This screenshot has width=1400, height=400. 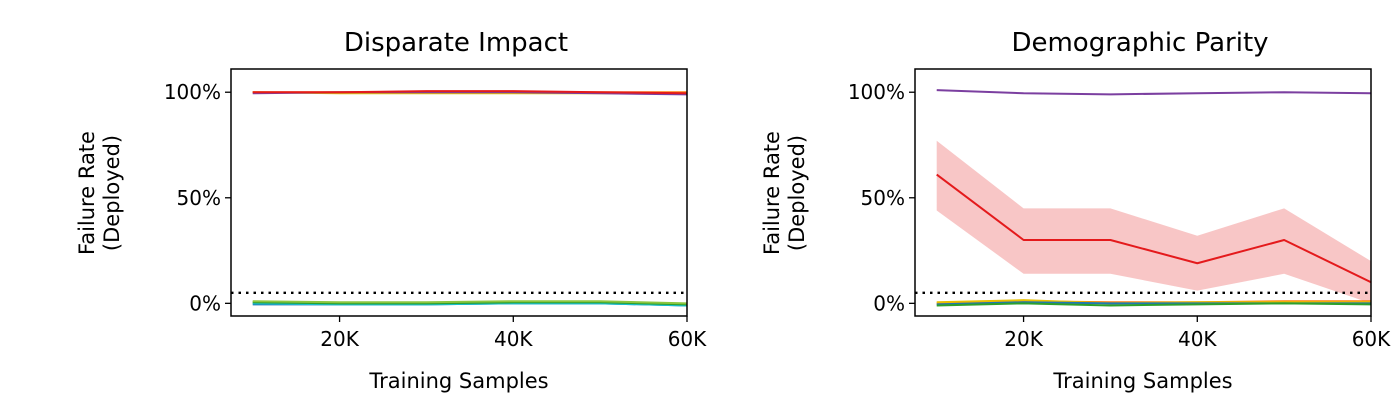 I want to click on confidence-band, so click(x=1153, y=222).